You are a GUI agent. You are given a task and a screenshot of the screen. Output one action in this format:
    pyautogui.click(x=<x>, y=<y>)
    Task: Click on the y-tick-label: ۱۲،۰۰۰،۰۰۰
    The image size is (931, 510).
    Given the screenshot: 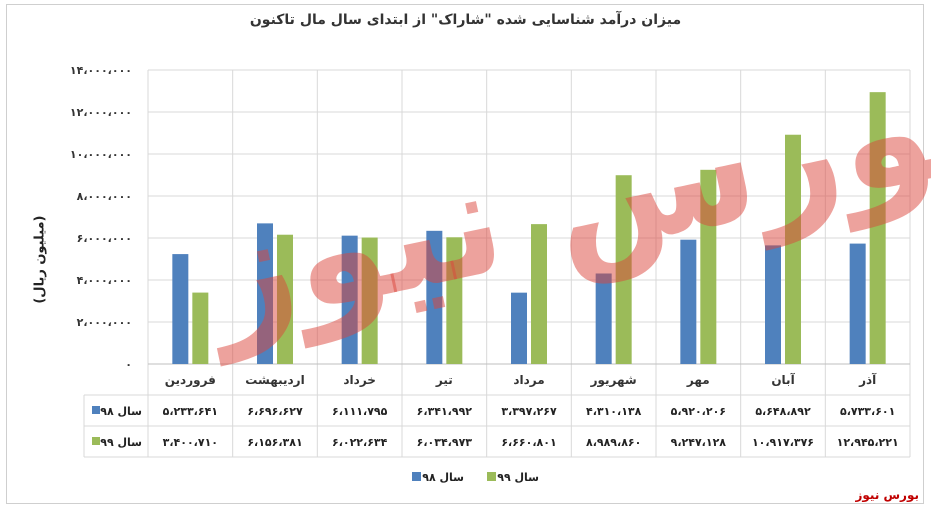 What is the action you would take?
    pyautogui.click(x=101, y=112)
    